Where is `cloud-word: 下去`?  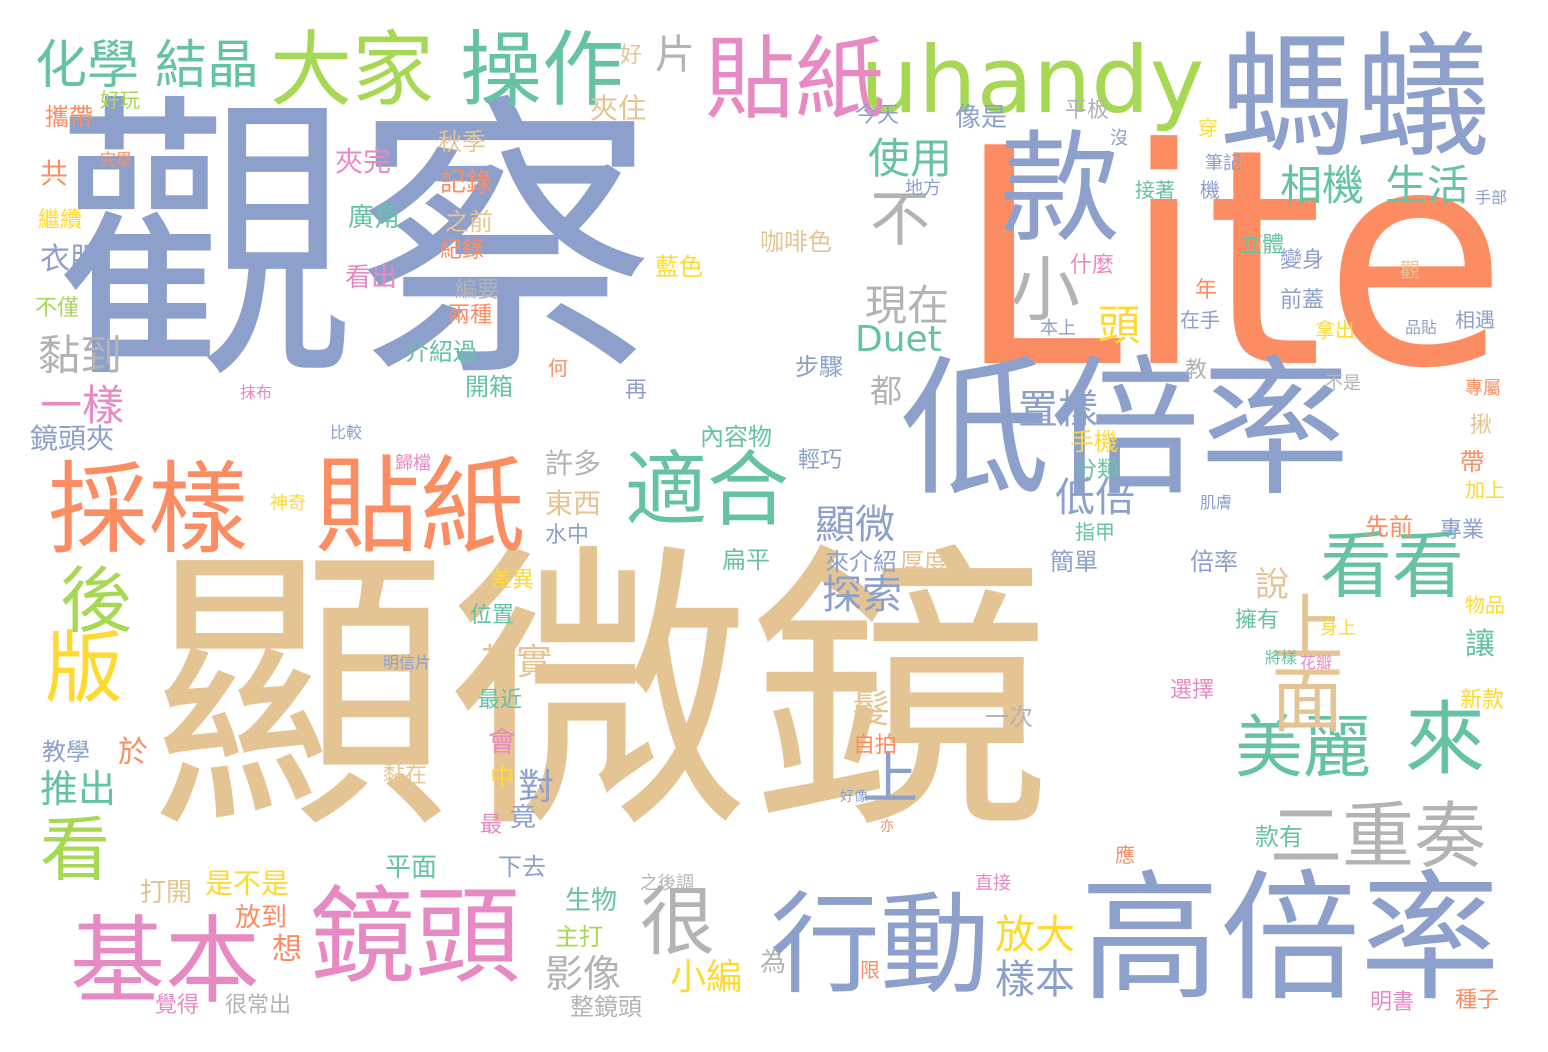
cloud-word: 下去 is located at coordinates (522, 867).